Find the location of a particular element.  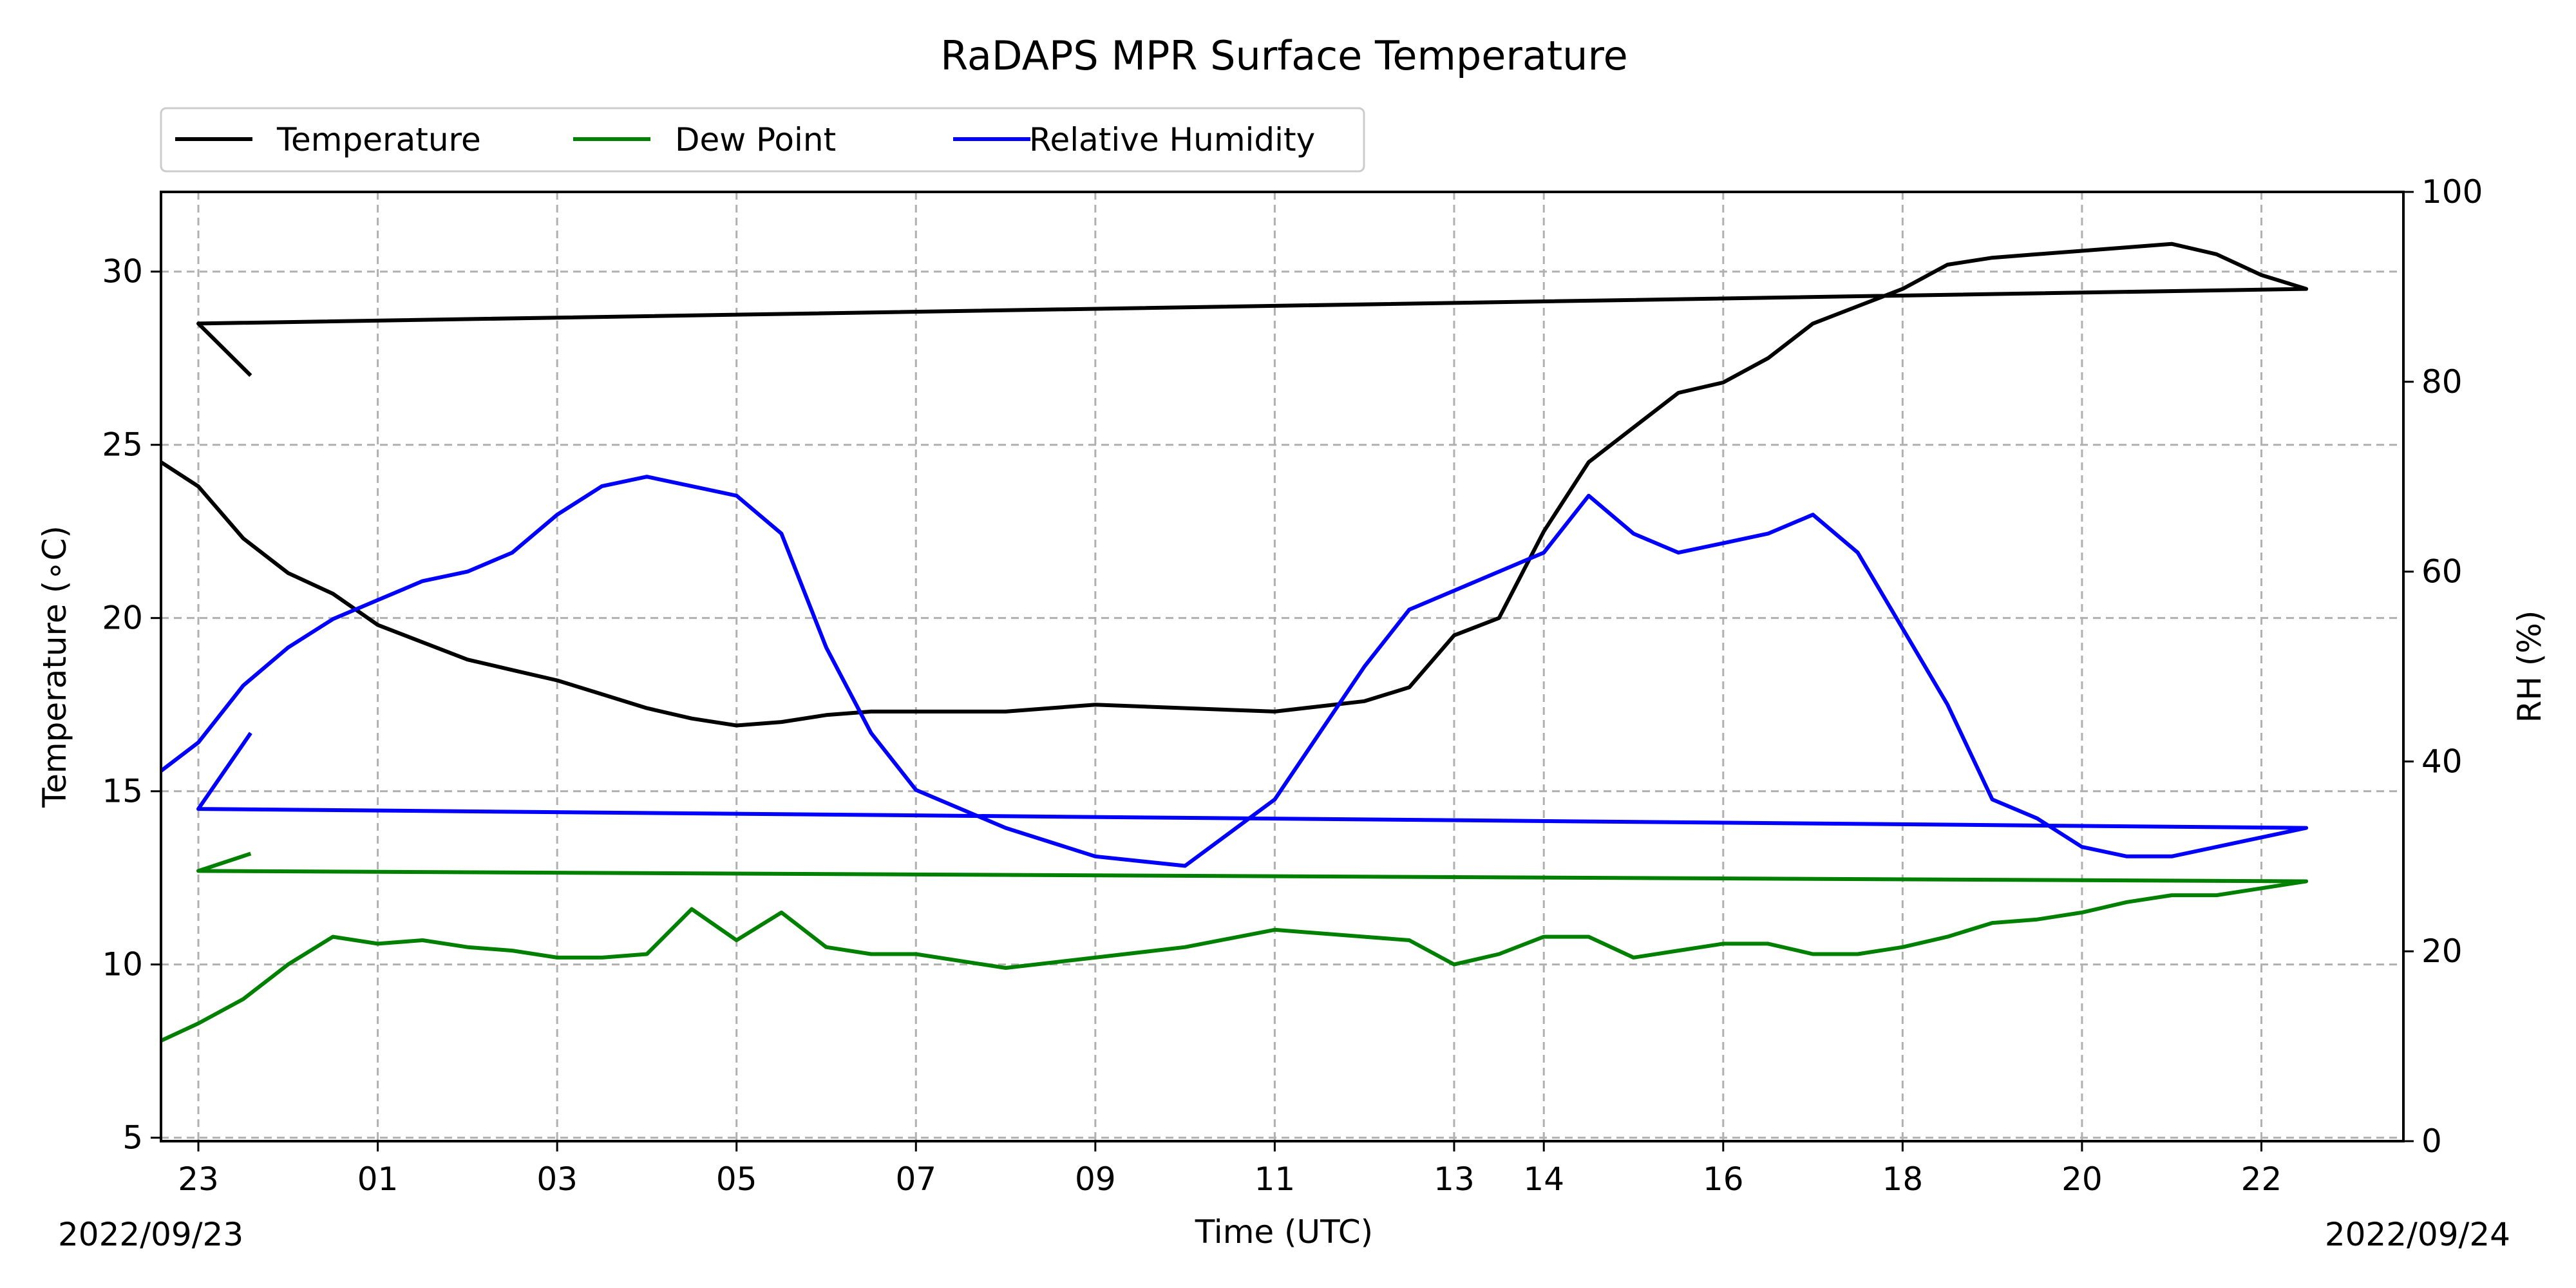

y-right-tick-label: 80 is located at coordinates (2442, 382).